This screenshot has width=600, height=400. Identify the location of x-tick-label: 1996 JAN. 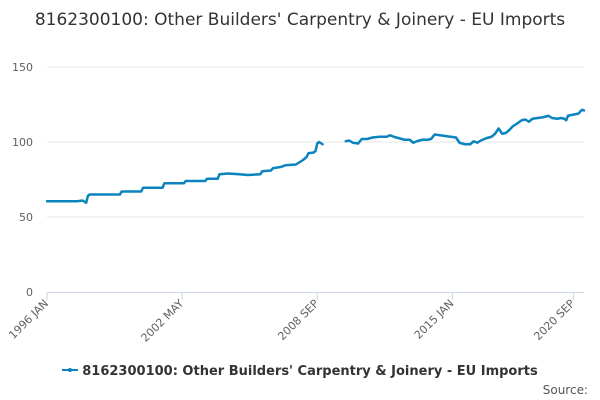
(28, 319).